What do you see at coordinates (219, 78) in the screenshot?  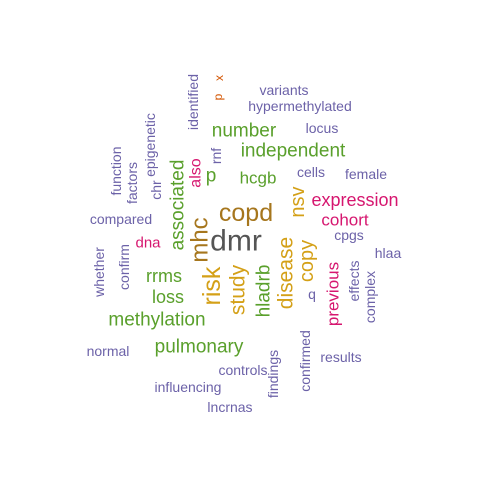 I see `cloud-word: x` at bounding box center [219, 78].